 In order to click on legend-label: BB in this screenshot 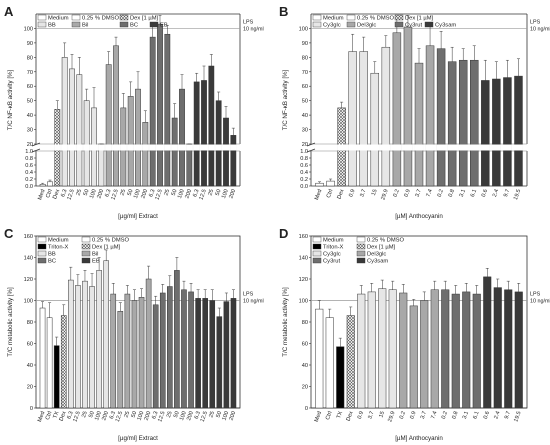, I will do `click(52, 255)`.